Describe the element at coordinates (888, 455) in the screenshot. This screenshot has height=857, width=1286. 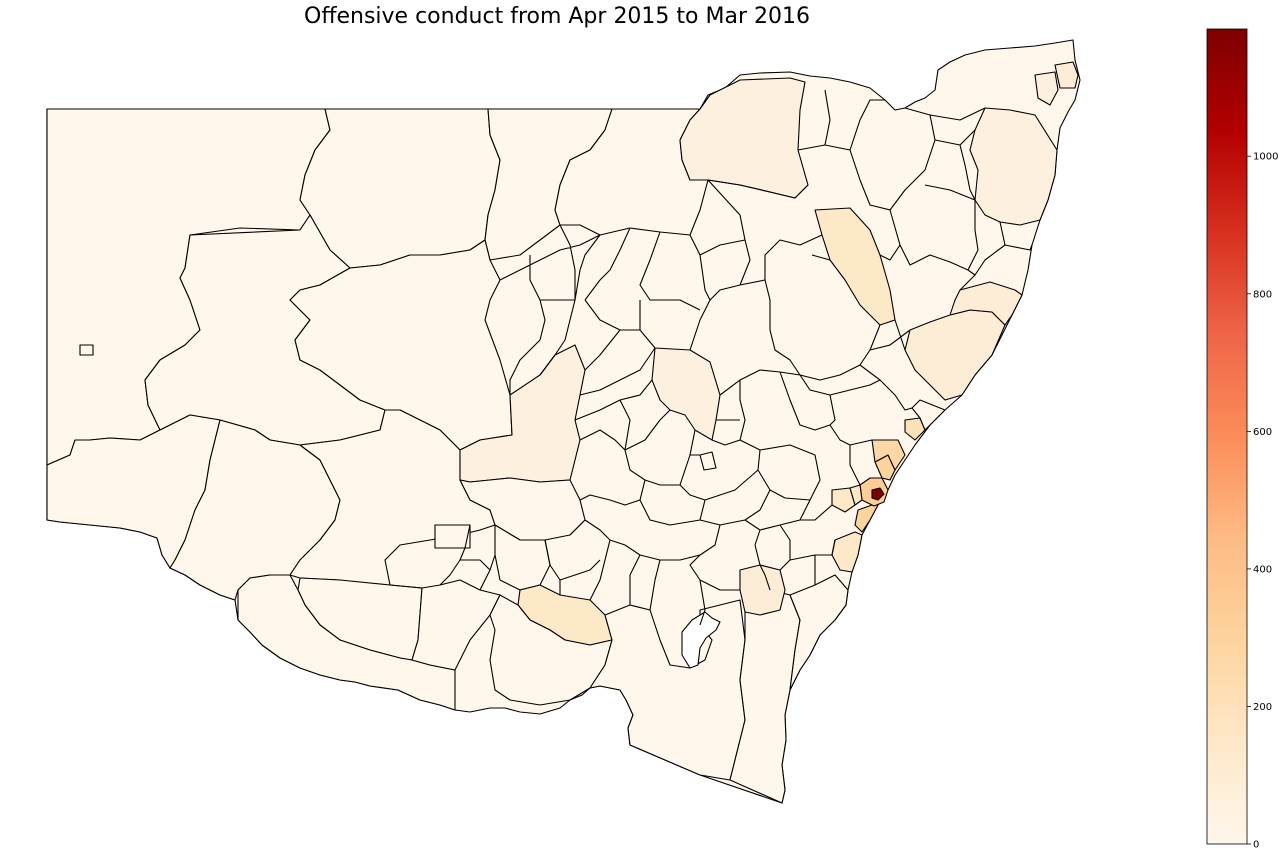
I see `lga-lake-macquarie` at that location.